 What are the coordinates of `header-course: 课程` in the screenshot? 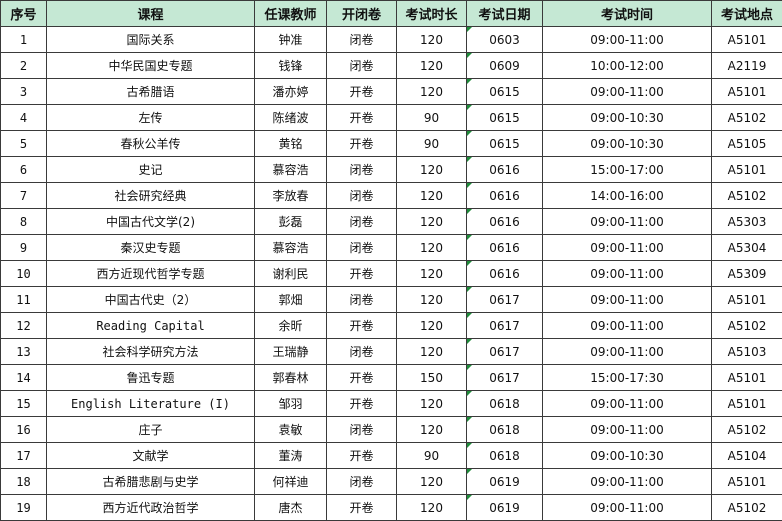 It's located at (151, 14).